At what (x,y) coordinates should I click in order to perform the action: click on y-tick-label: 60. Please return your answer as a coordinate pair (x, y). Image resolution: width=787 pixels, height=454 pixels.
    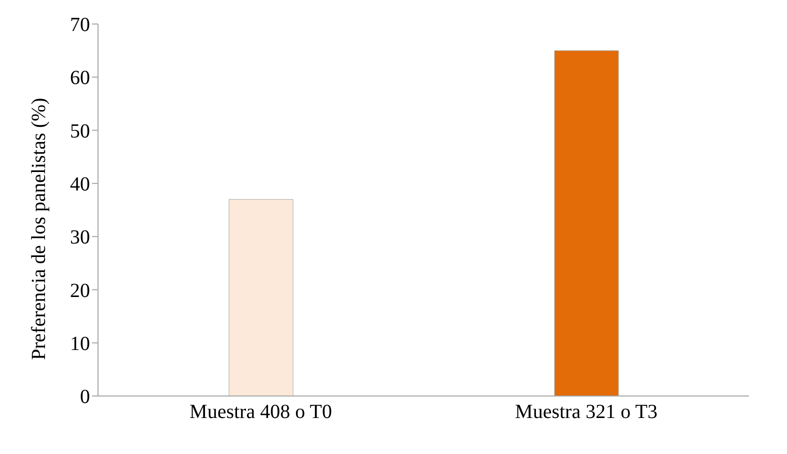
    Looking at the image, I should click on (80, 78).